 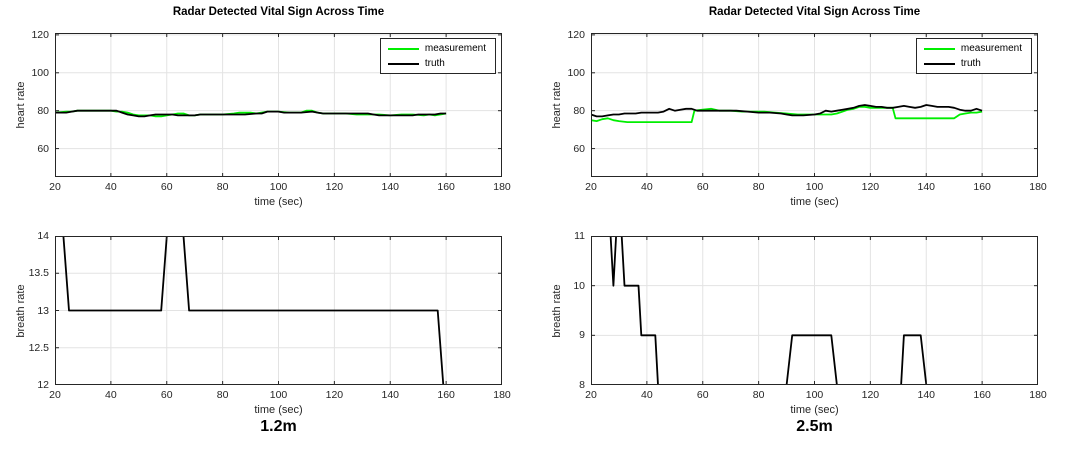 I want to click on y-tick-label: 10, so click(x=579, y=285).